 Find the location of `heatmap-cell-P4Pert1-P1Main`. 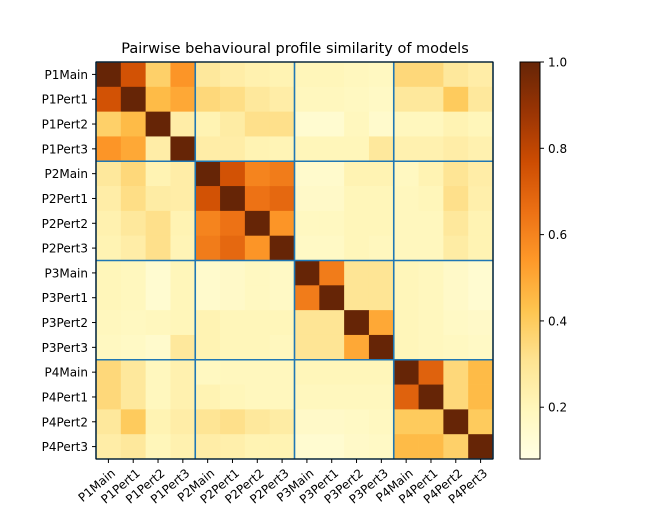

heatmap-cell-P4Pert1-P1Main is located at coordinates (109, 397).